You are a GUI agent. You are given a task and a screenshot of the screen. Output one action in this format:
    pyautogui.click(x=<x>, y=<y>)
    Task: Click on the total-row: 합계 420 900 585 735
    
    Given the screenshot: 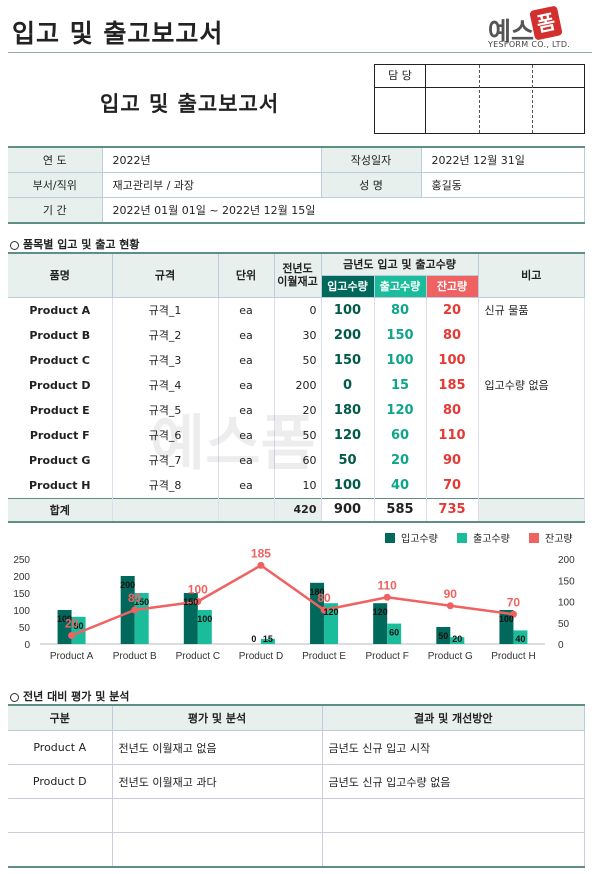 What is the action you would take?
    pyautogui.click(x=296, y=510)
    